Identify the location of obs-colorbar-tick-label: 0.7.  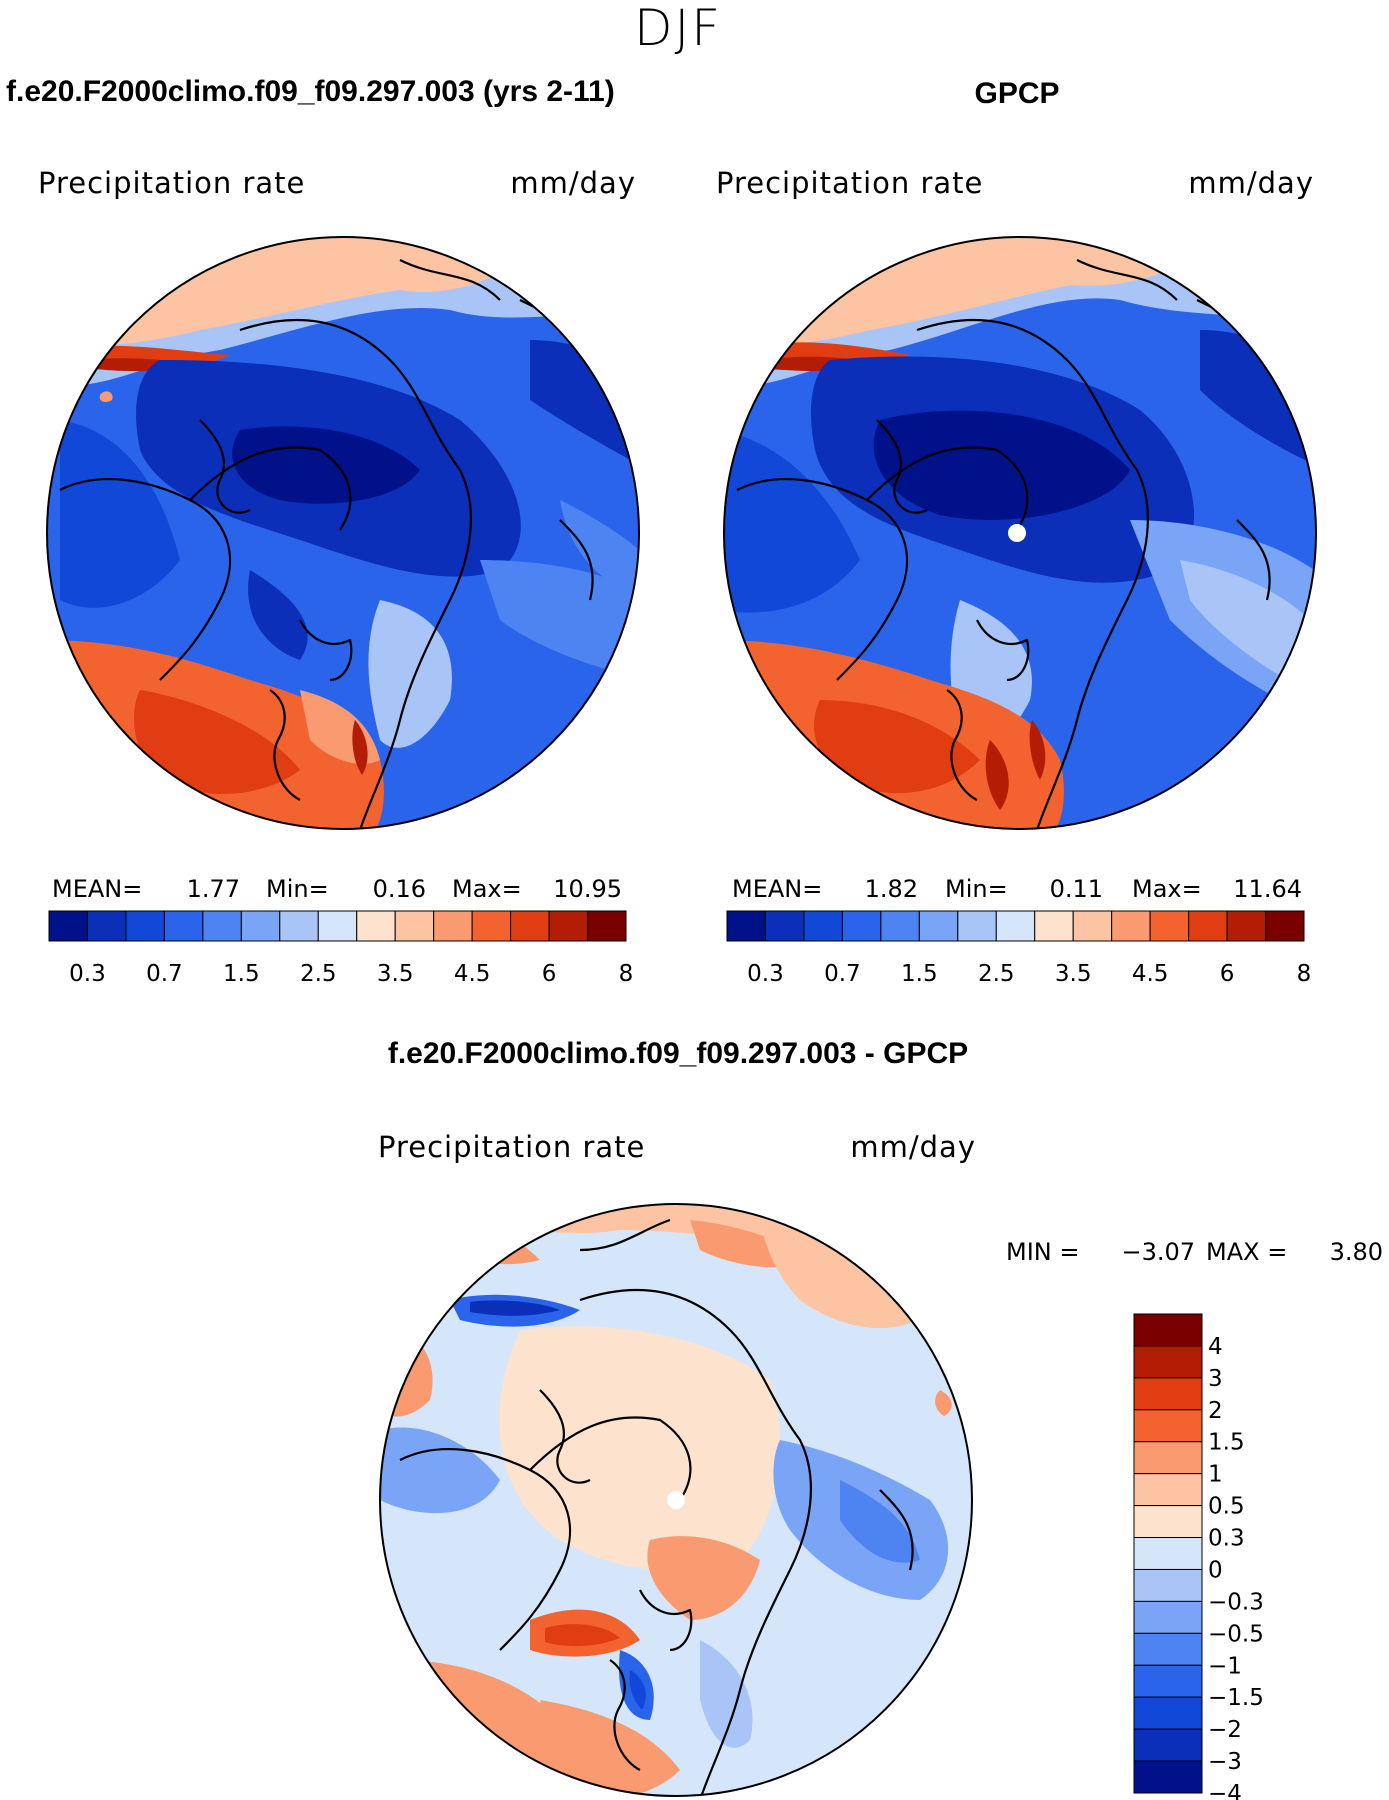
(842, 974).